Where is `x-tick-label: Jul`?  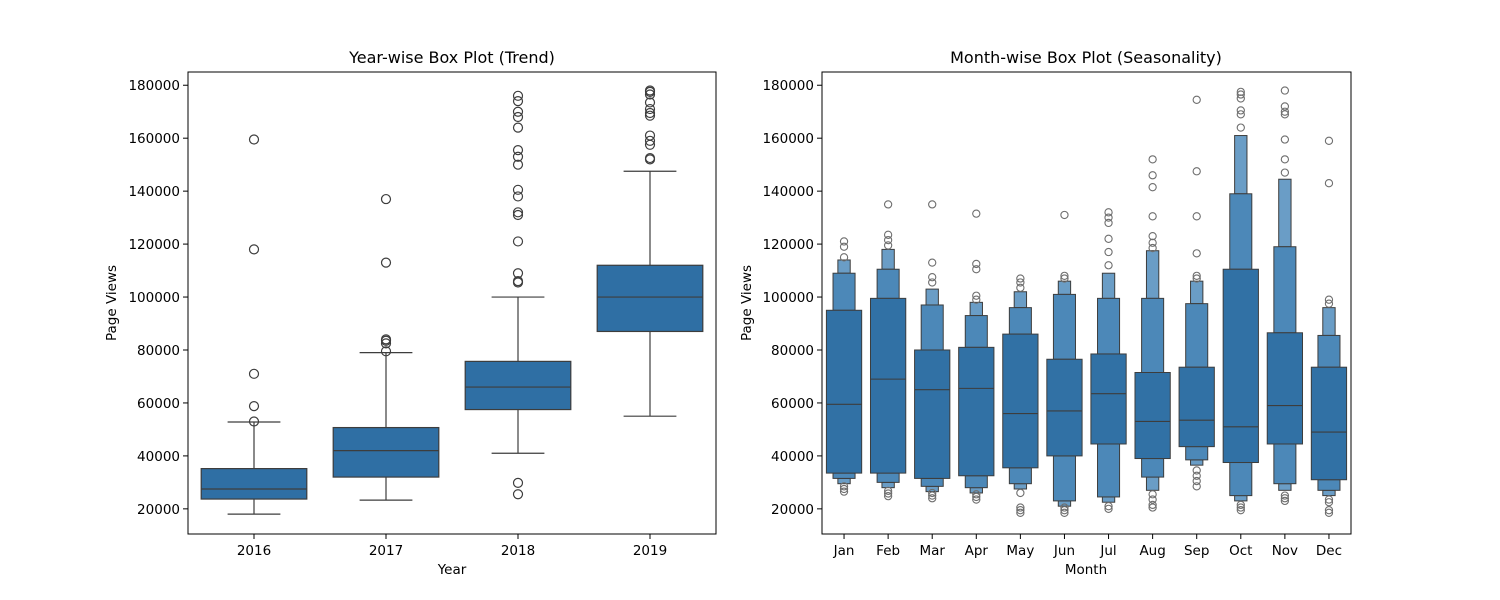
x-tick-label: Jul is located at coordinates (1107, 551).